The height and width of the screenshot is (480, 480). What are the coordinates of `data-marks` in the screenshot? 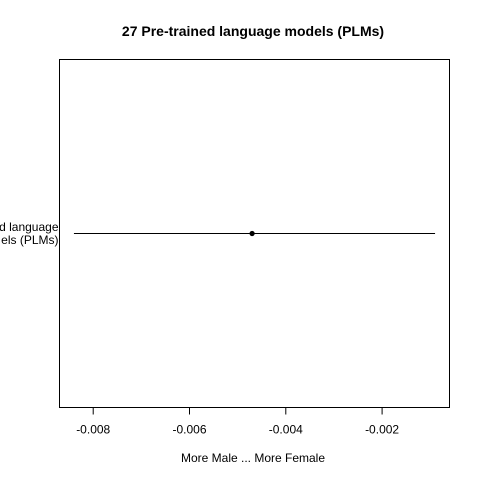 It's located at (254, 233).